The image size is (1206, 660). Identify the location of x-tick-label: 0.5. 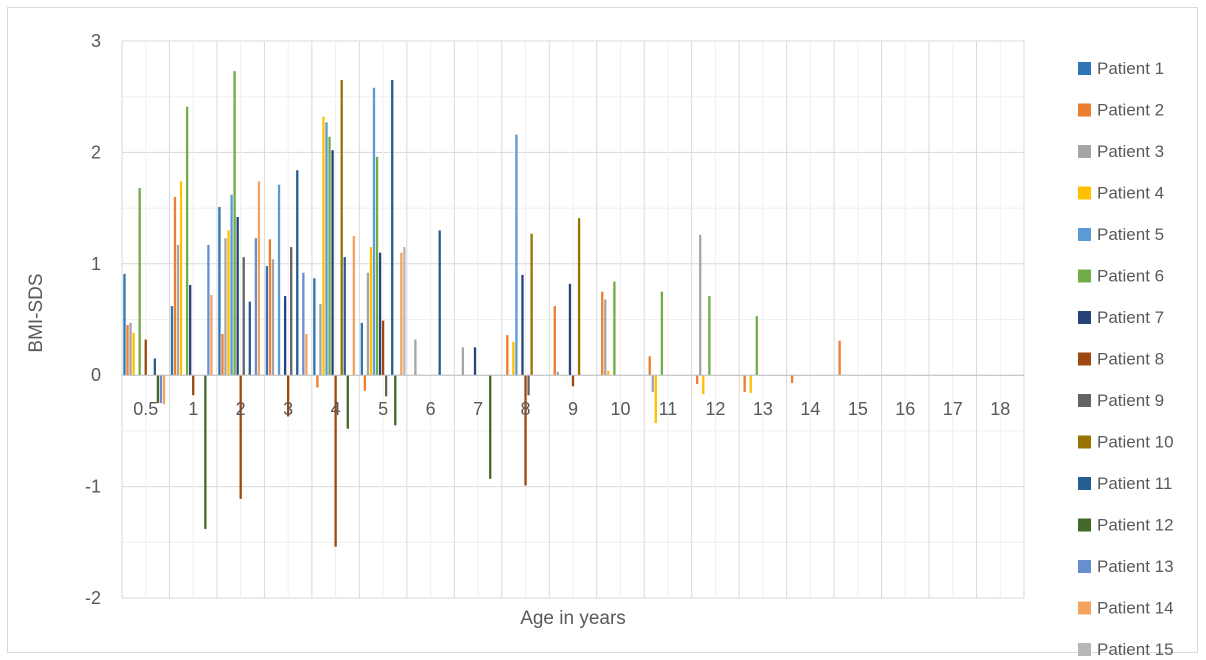
(145, 409).